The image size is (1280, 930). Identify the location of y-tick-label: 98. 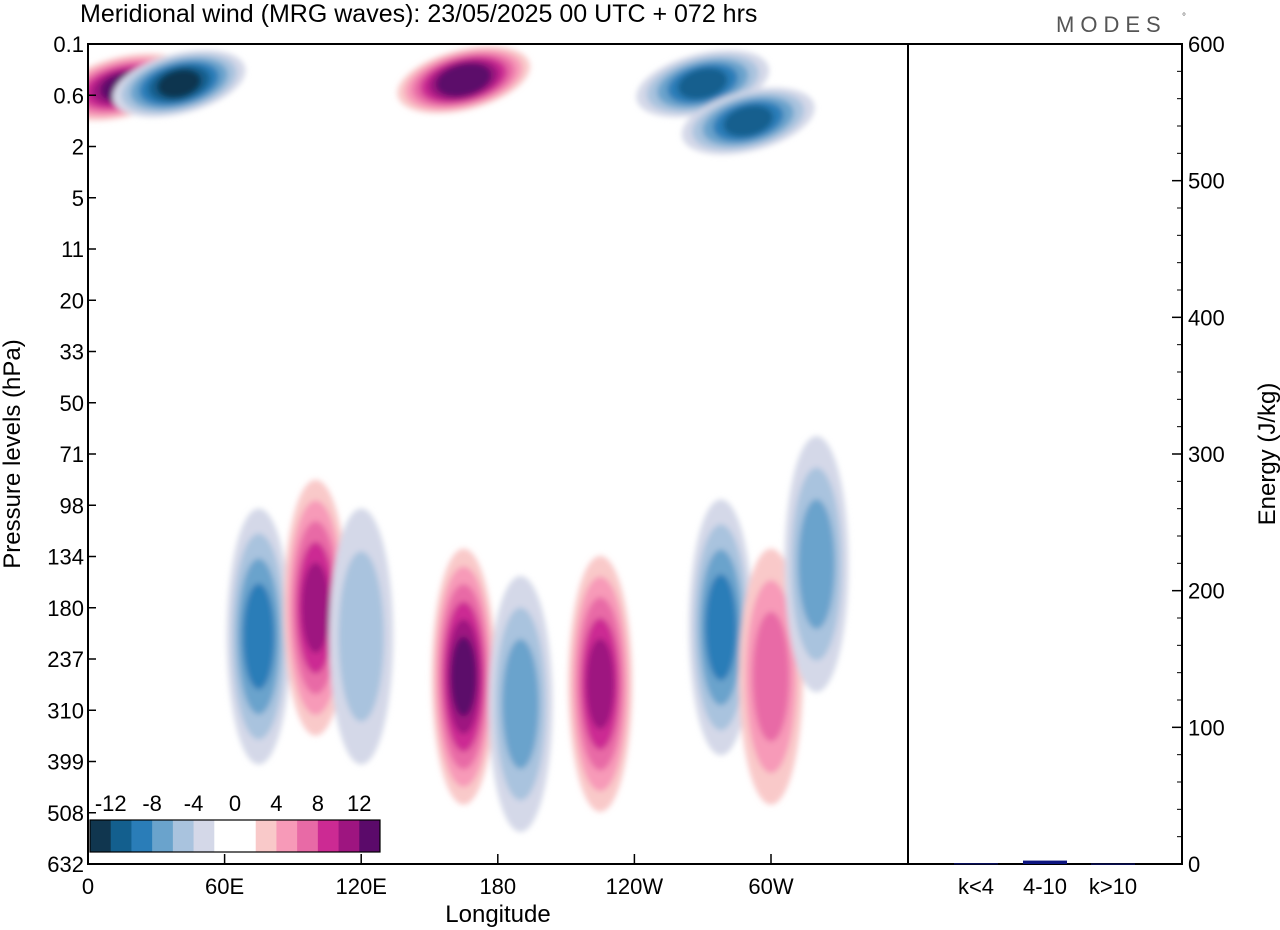
(72, 505).